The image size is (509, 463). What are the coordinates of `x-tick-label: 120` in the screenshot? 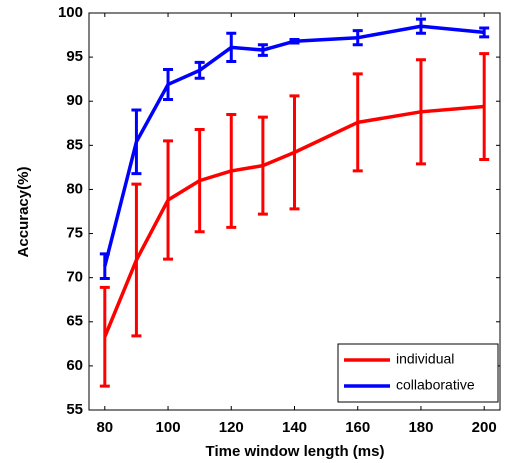 It's located at (231, 427).